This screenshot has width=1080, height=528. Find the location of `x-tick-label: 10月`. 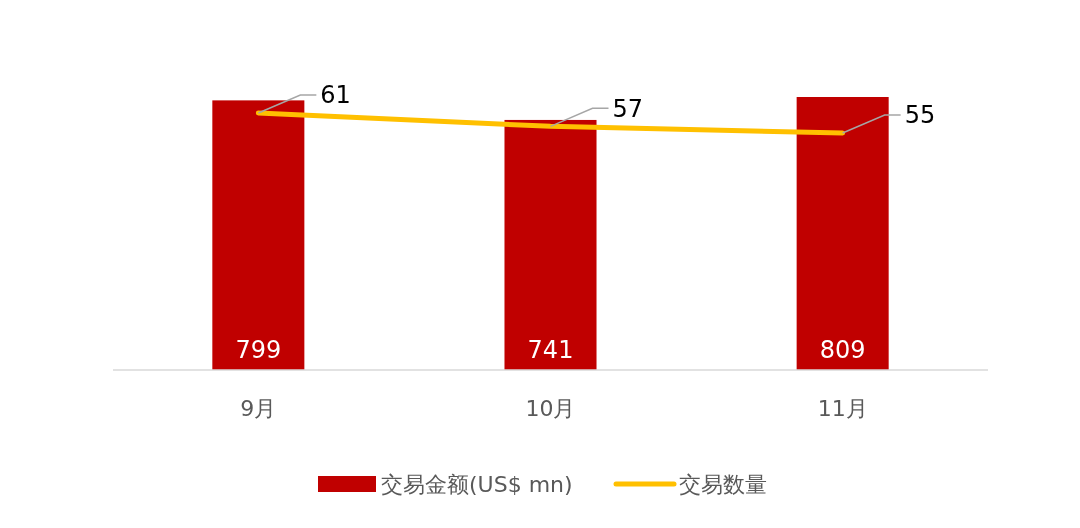

x-tick-label: 10月 is located at coordinates (550, 408).